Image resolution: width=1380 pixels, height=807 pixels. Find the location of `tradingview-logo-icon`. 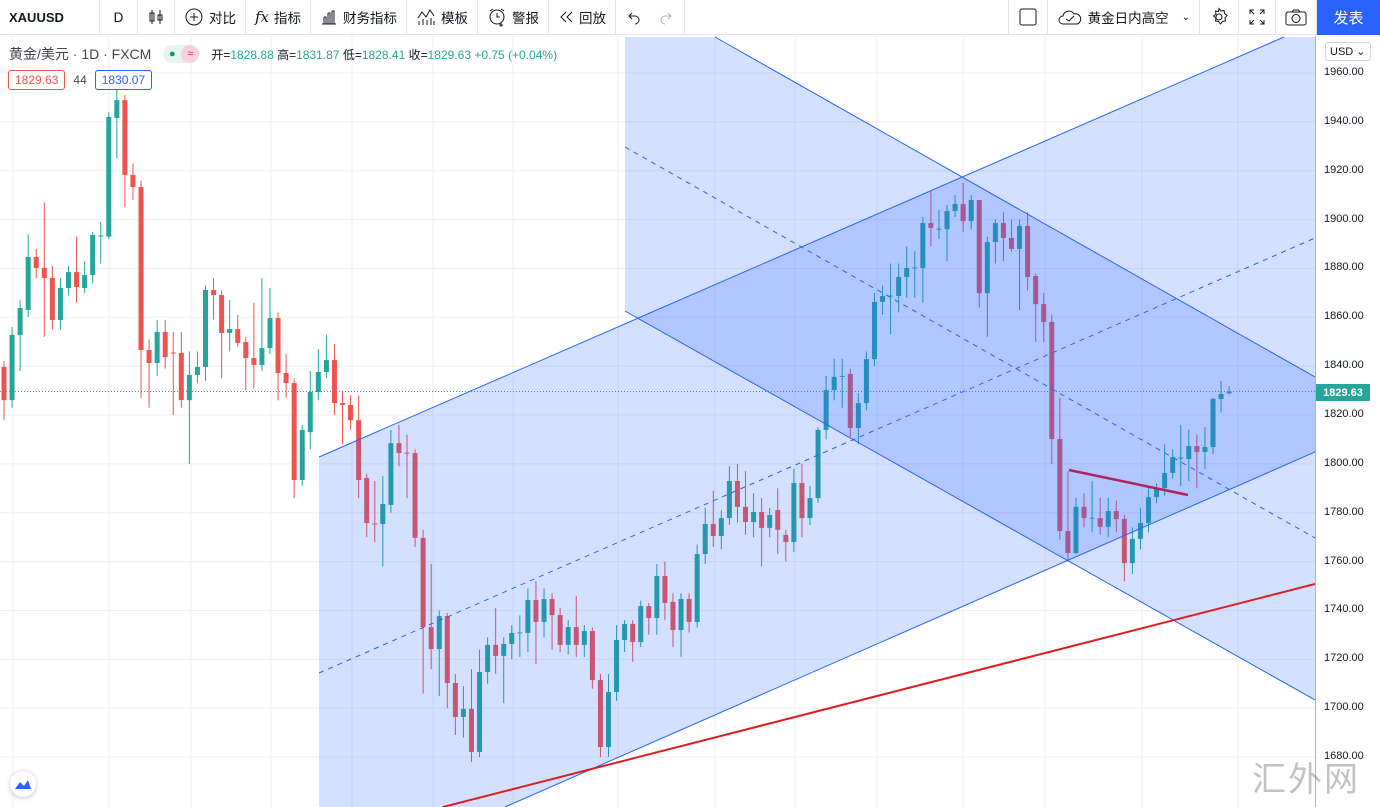

tradingview-logo-icon is located at coordinates (23, 784).